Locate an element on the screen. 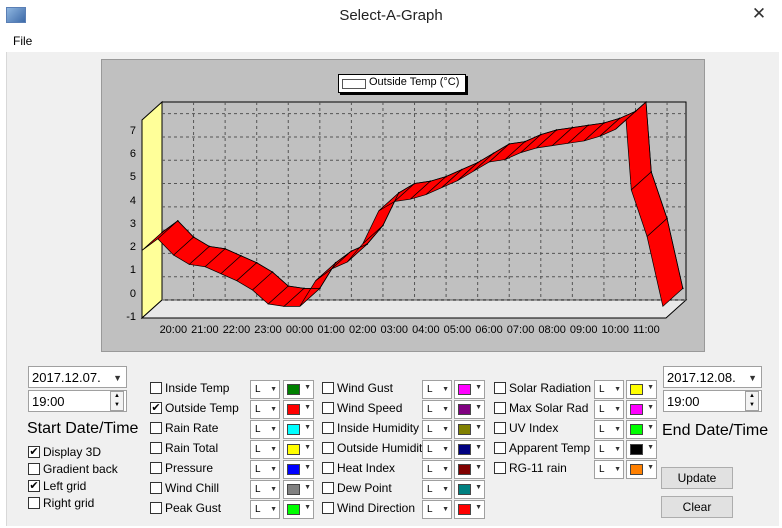 This screenshot has height=528, width=782. menu-bar is located at coordinates (391, 41).